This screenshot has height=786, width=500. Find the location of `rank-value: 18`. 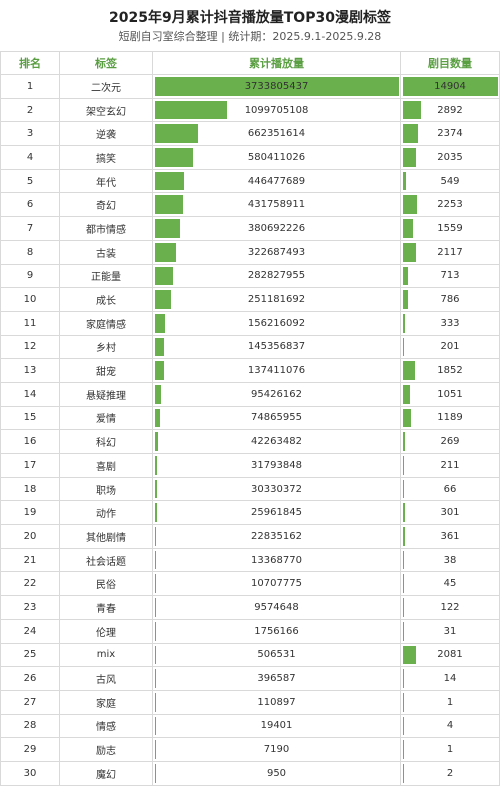

rank-value: 18 is located at coordinates (30, 489).